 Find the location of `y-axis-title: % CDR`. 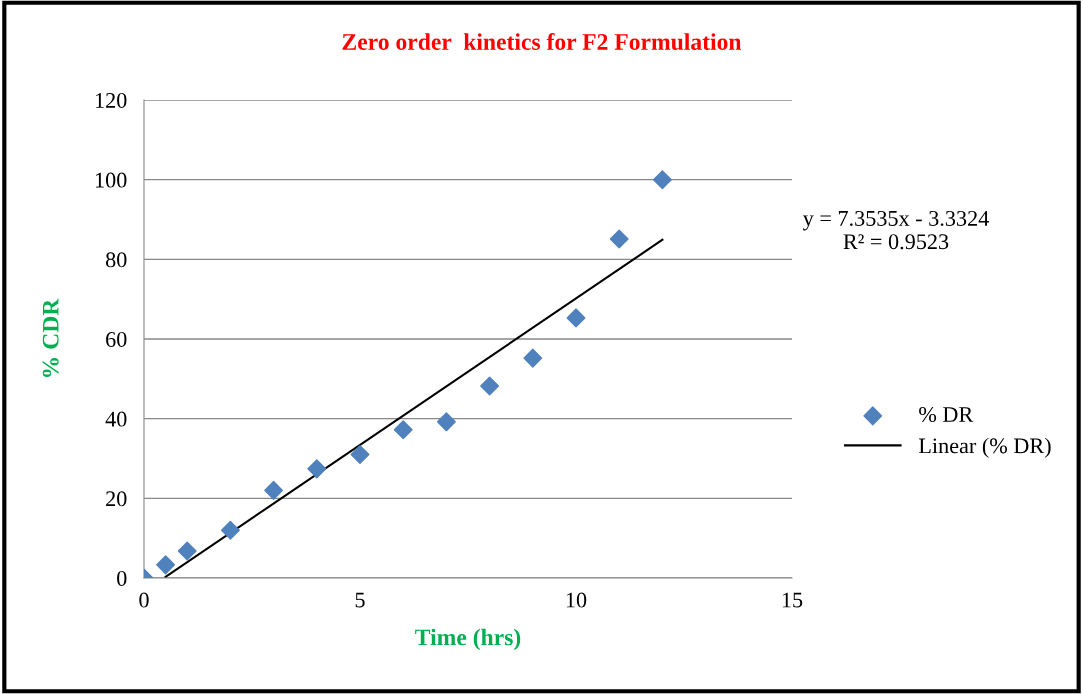

y-axis-title: % CDR is located at coordinates (50, 337).